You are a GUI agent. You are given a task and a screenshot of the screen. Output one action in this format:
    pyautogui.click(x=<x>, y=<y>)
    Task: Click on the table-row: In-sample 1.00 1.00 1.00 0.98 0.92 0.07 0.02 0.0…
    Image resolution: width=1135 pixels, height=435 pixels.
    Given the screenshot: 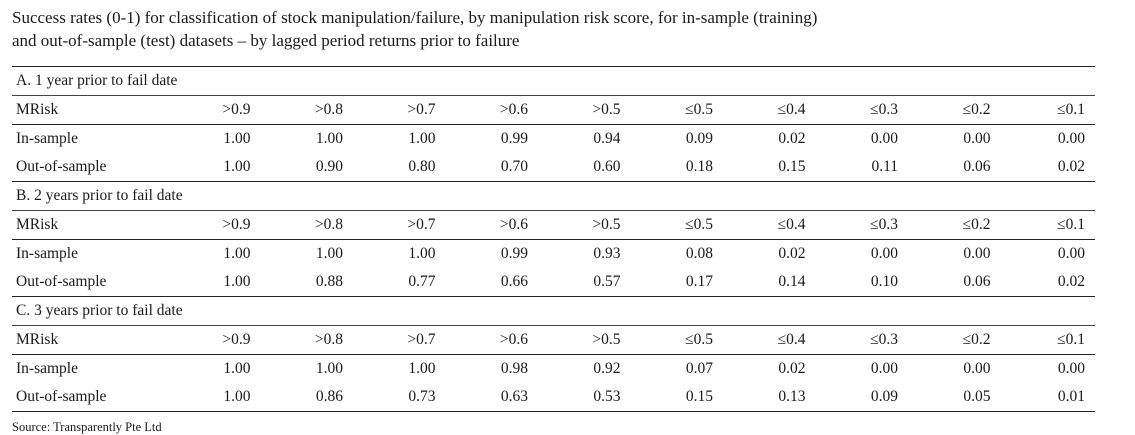 What is the action you would take?
    pyautogui.click(x=553, y=369)
    